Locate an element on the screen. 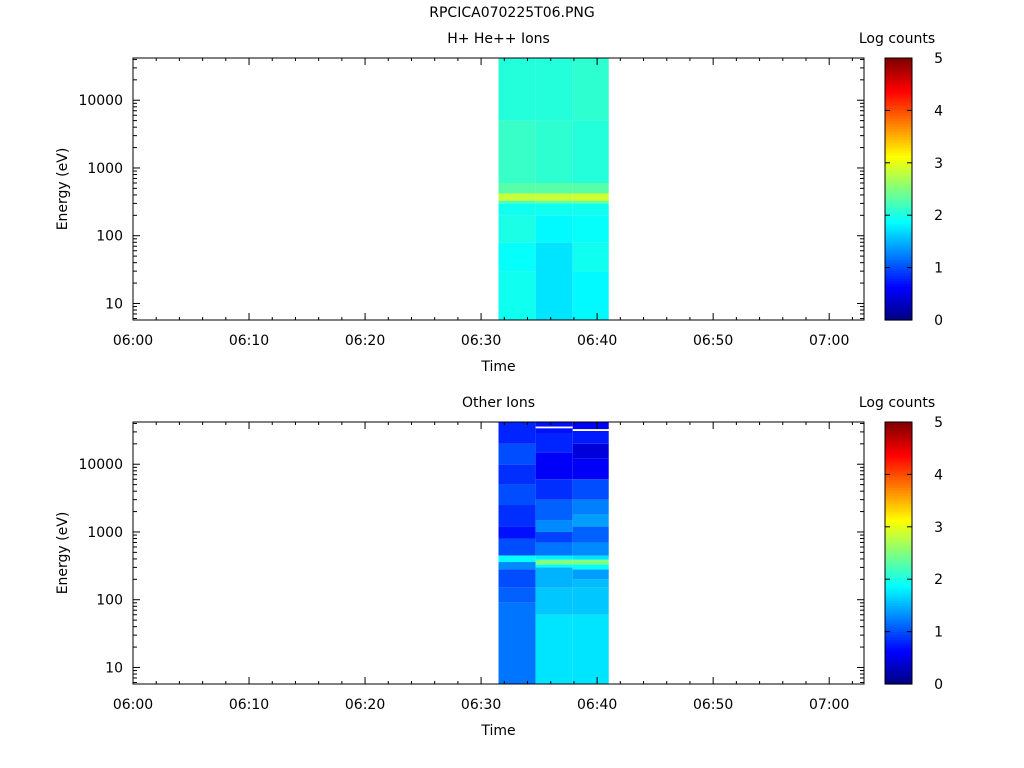  x-tick-label: 06:10 is located at coordinates (249, 705).